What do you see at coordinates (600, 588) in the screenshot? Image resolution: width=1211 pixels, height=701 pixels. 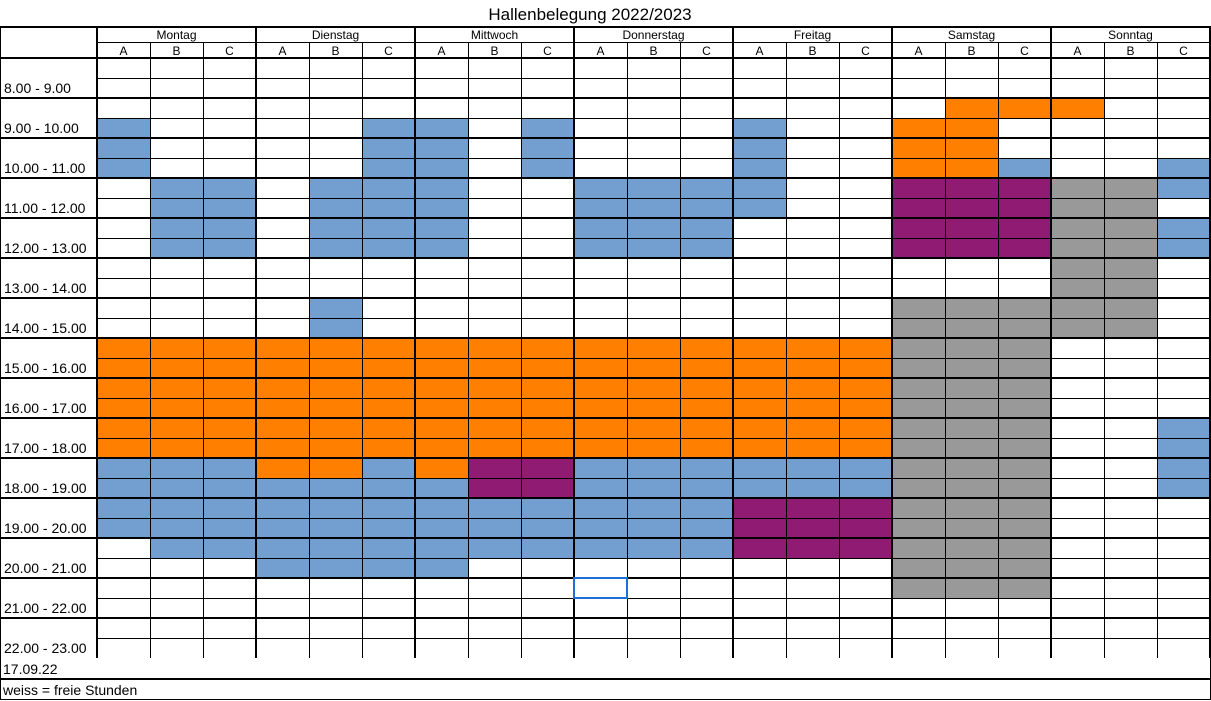 I see `selected-cell` at bounding box center [600, 588].